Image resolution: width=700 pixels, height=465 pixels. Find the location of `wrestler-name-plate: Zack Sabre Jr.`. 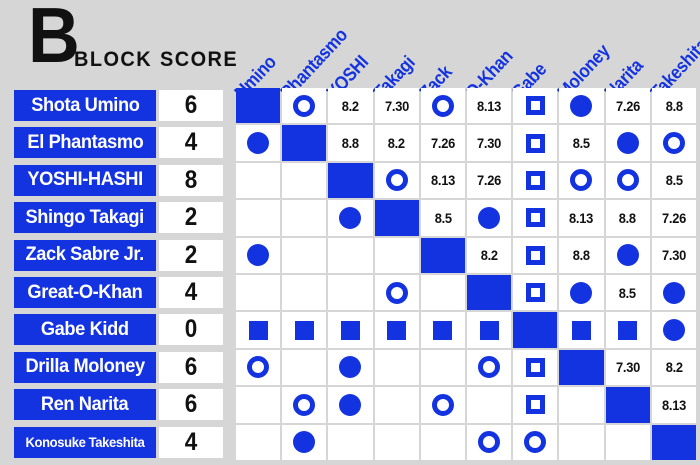

wrestler-name-plate: Zack Sabre Jr. is located at coordinates (85, 255).